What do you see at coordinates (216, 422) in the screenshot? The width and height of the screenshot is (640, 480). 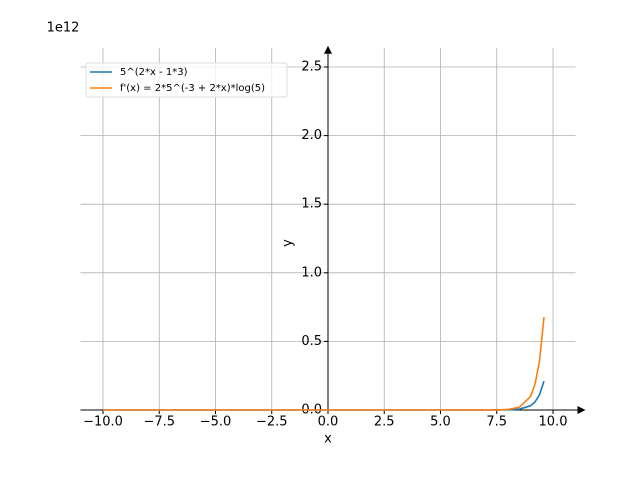 I see `x-tick-label: −5.0` at bounding box center [216, 422].